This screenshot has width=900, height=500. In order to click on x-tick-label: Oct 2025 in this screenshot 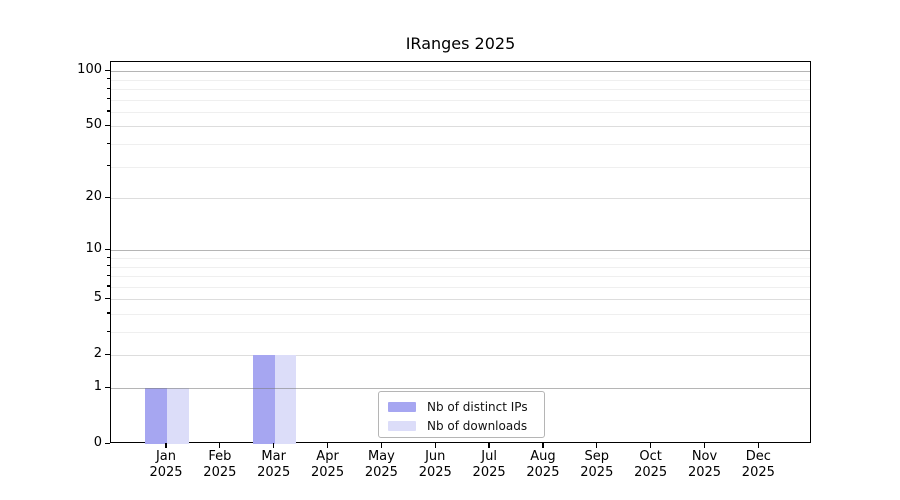, I will do `click(651, 465)`.